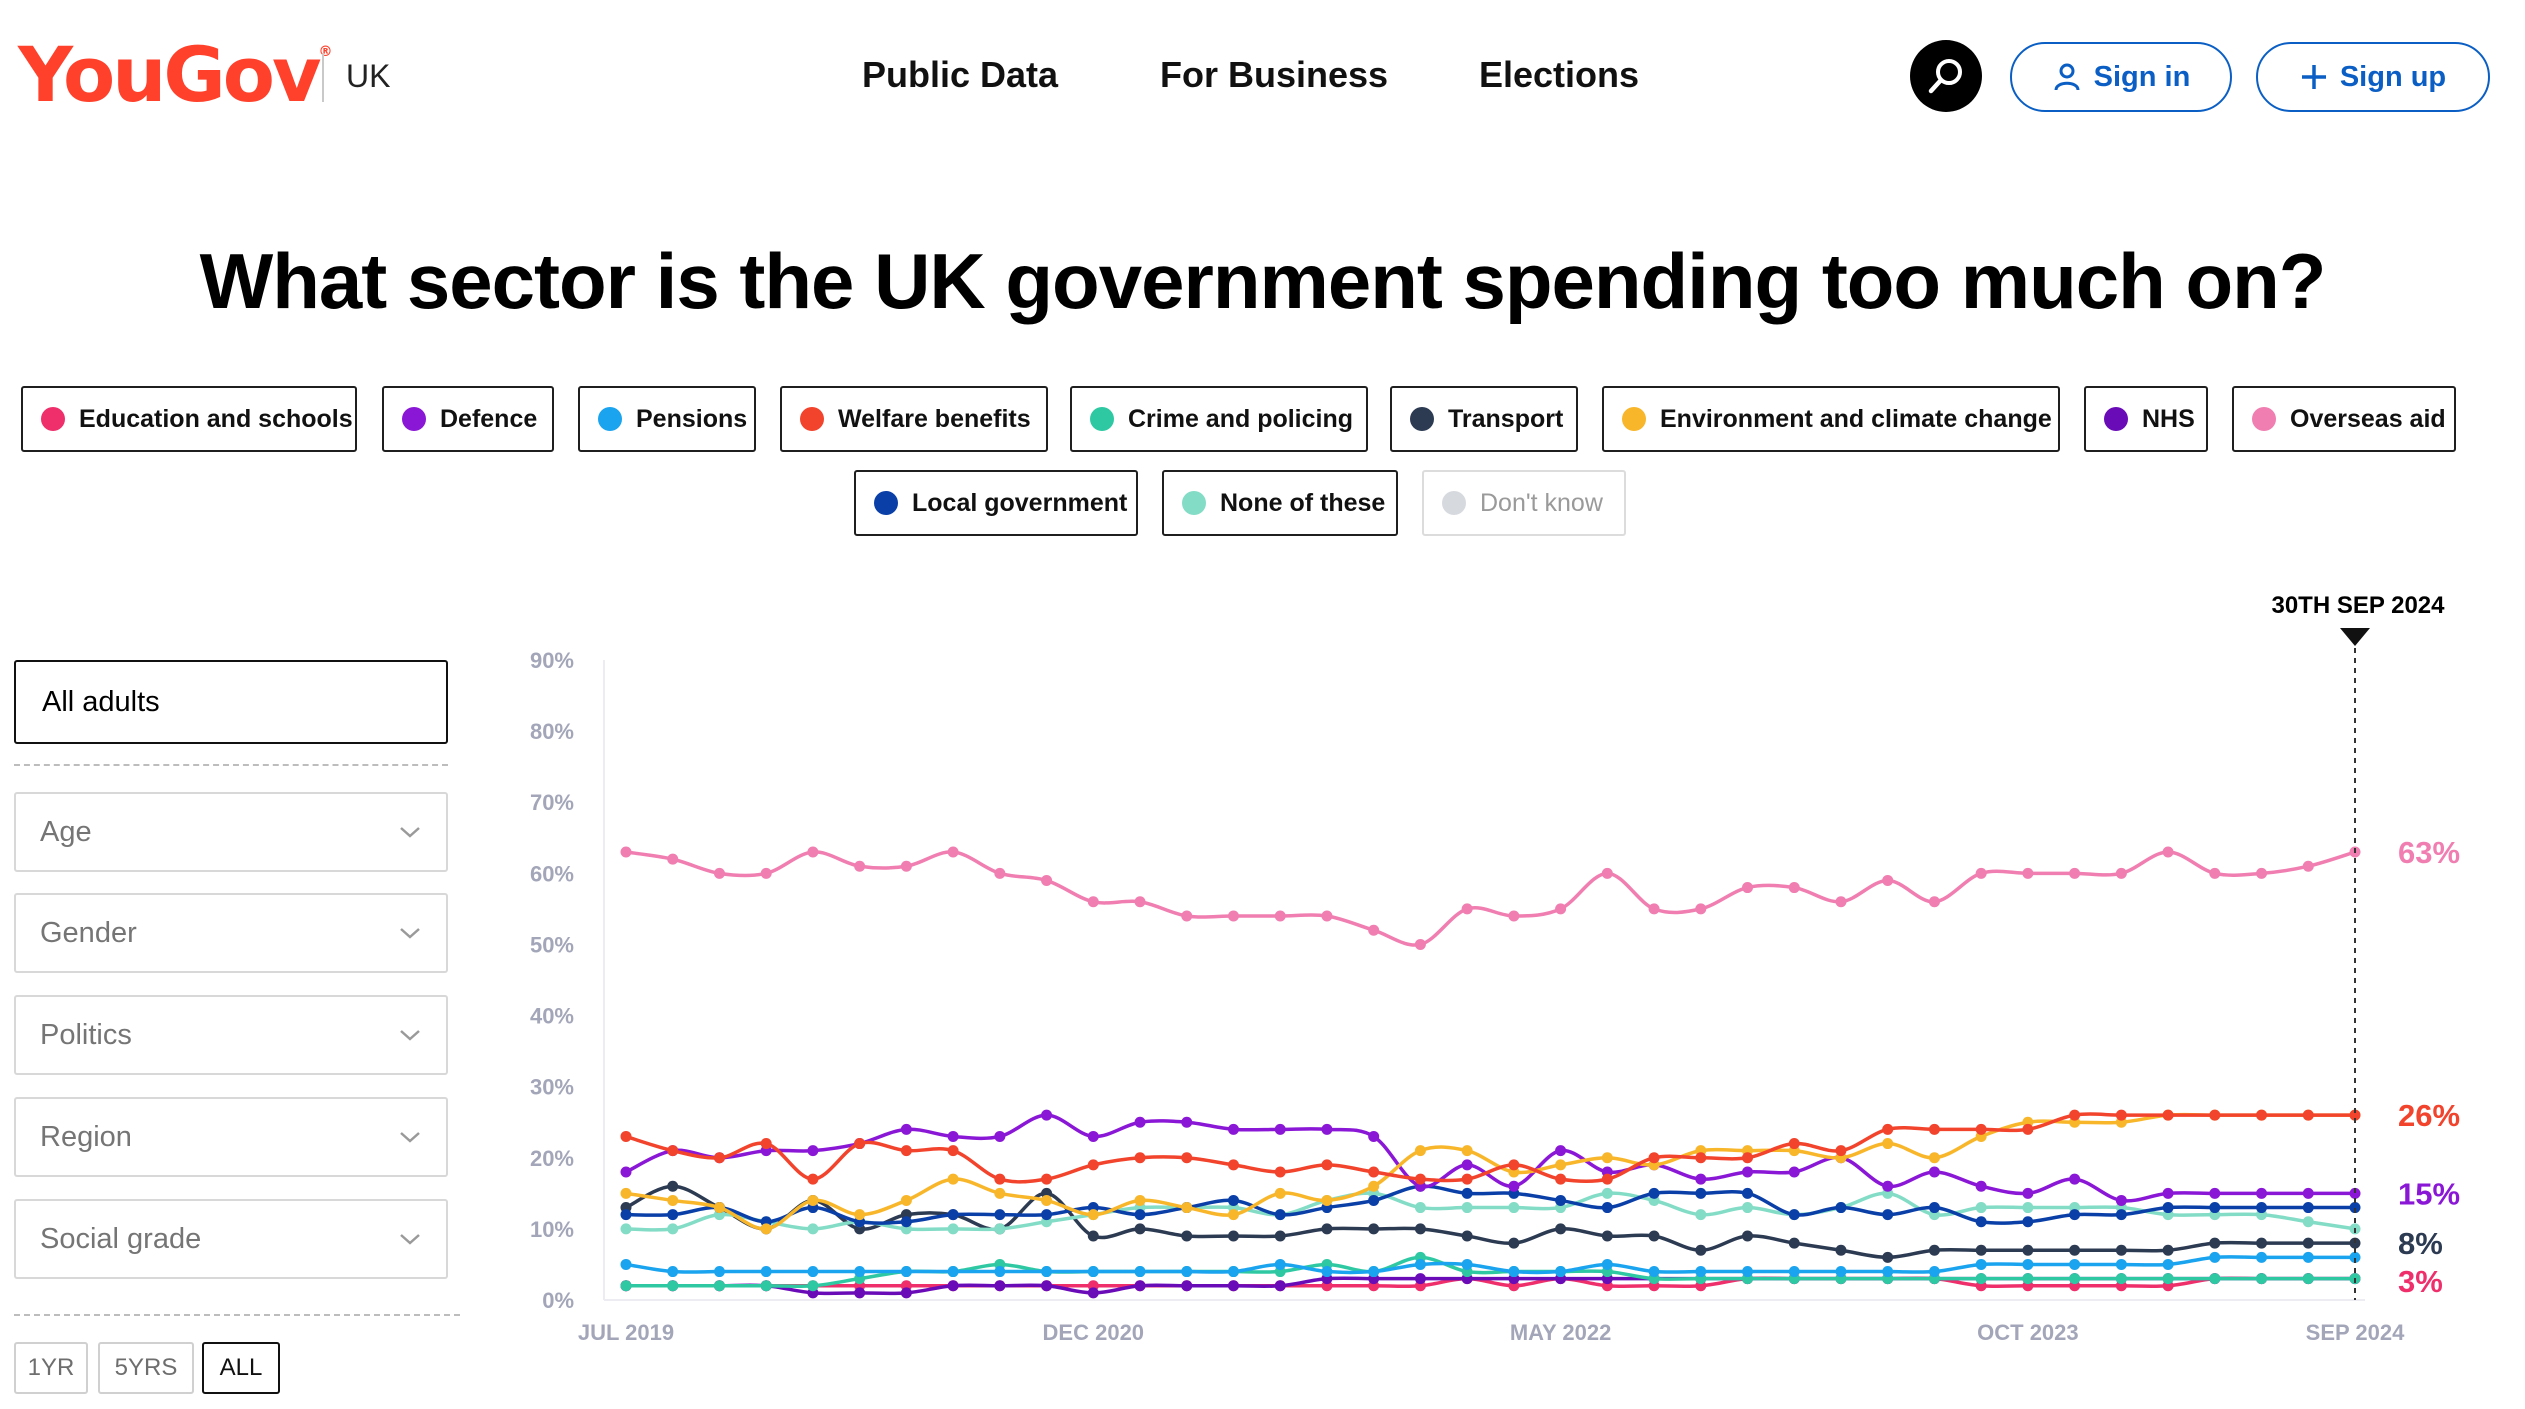 The image size is (2525, 1409). Describe the element at coordinates (1280, 503) in the screenshot. I see `legend-item-none-of-these: None of these` at that location.